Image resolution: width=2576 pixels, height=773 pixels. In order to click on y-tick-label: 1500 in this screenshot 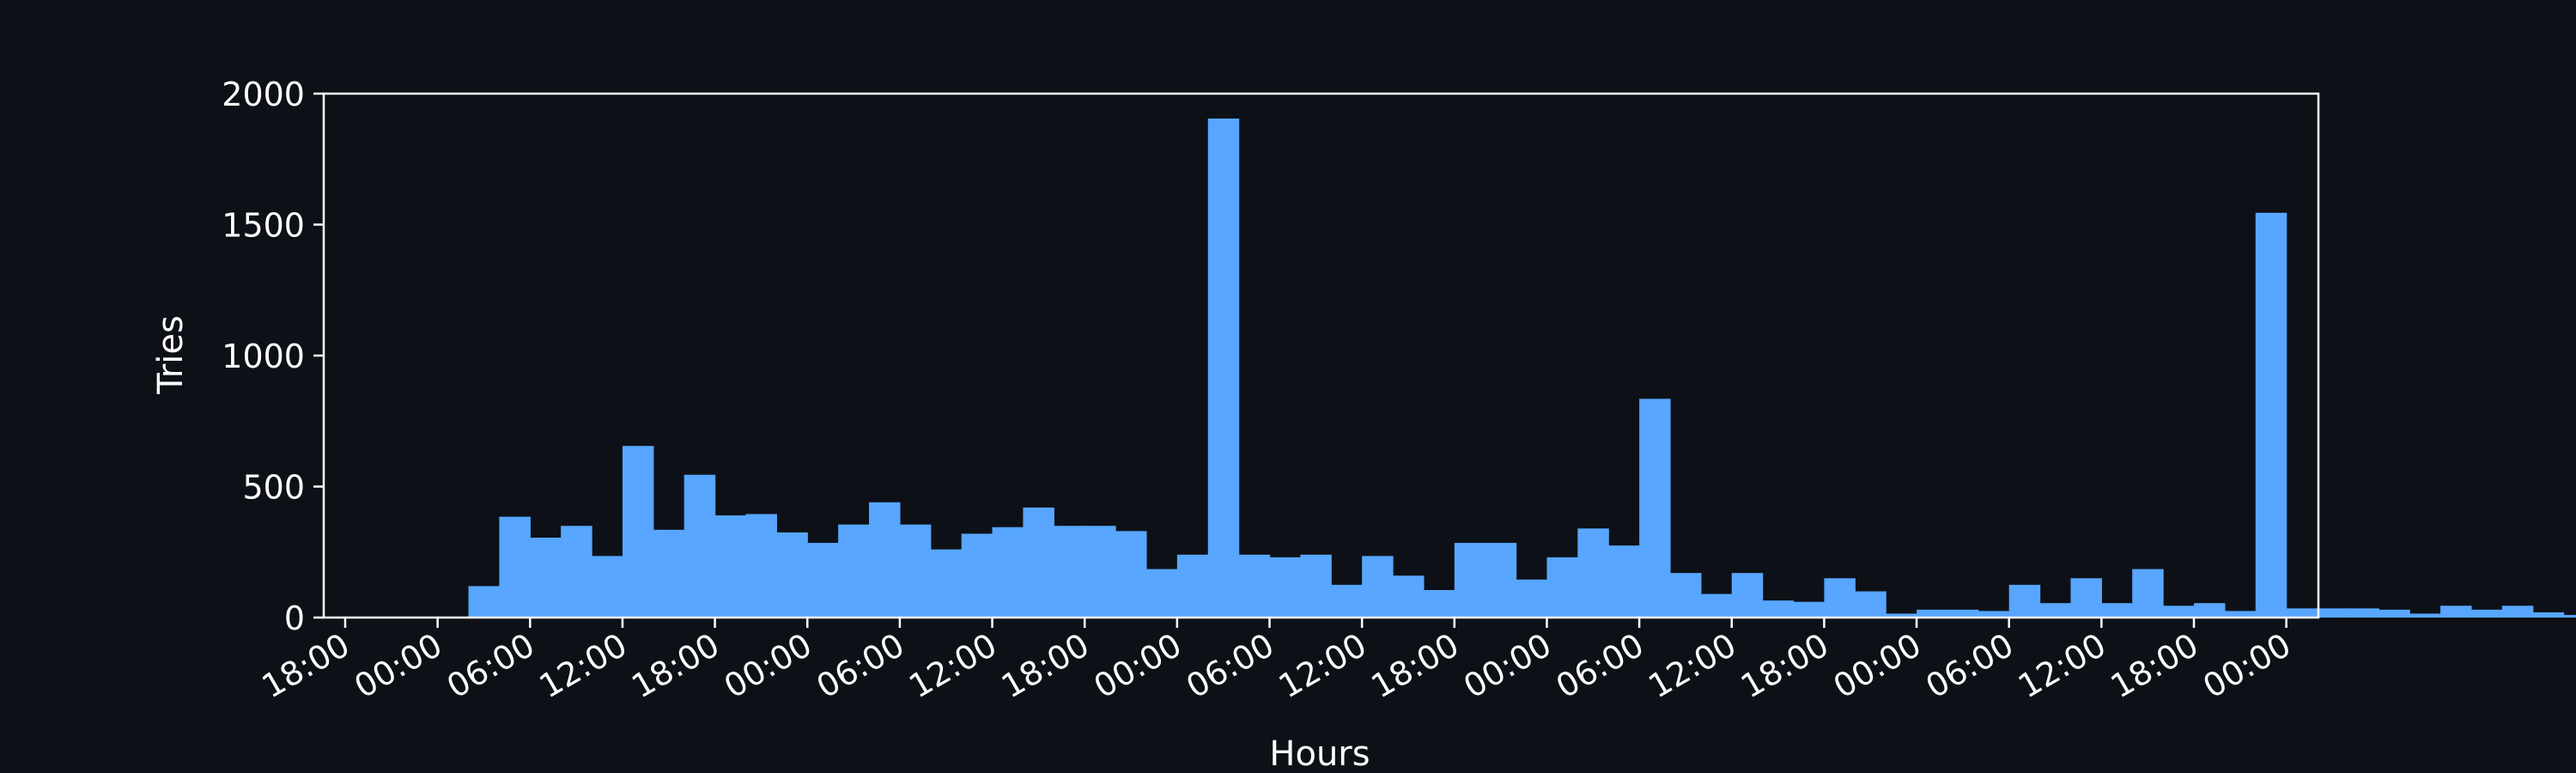, I will do `click(263, 226)`.